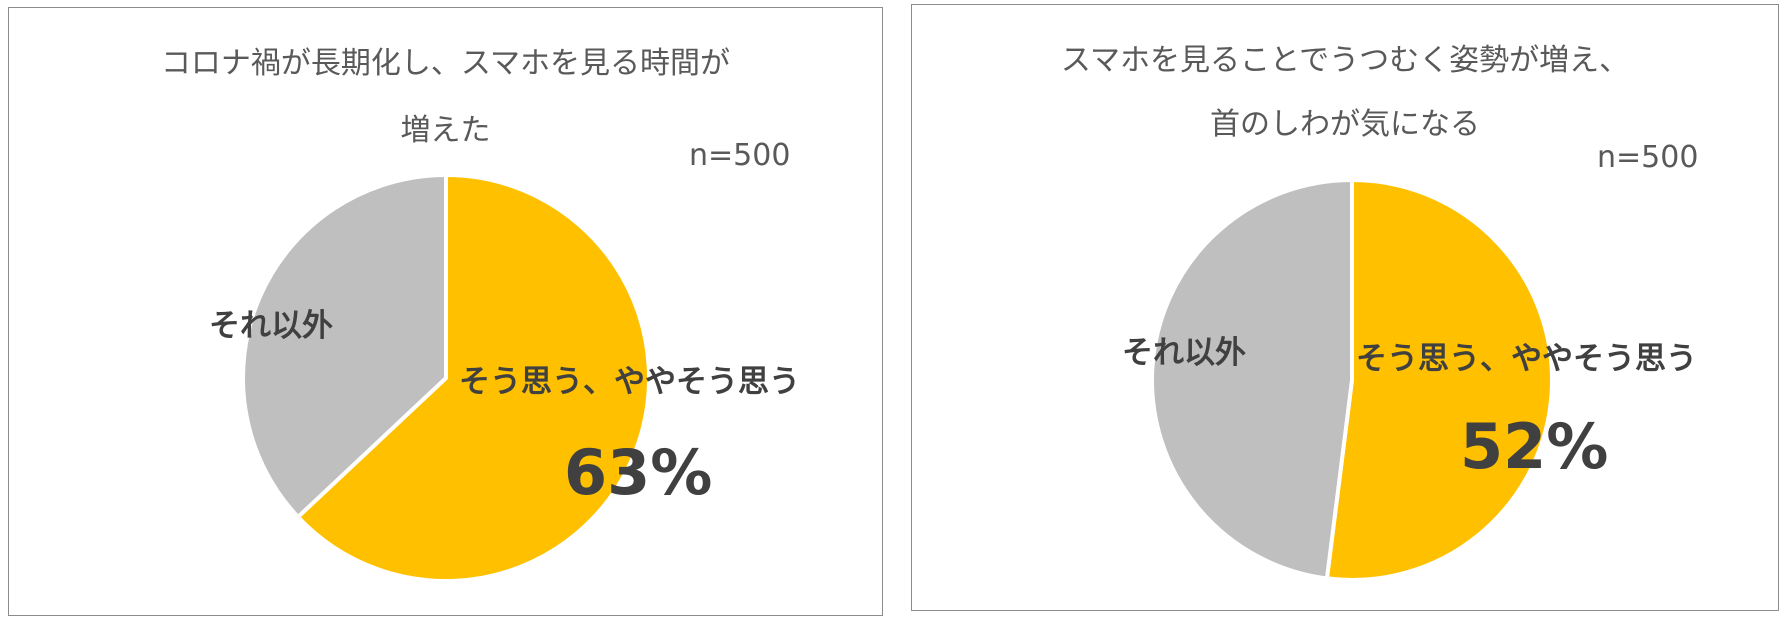 The image size is (1784, 620). Describe the element at coordinates (1345, 60) in the screenshot. I see `chart-title-line-1: スマホを見ることでうつむく姿勢が増え、` at that location.